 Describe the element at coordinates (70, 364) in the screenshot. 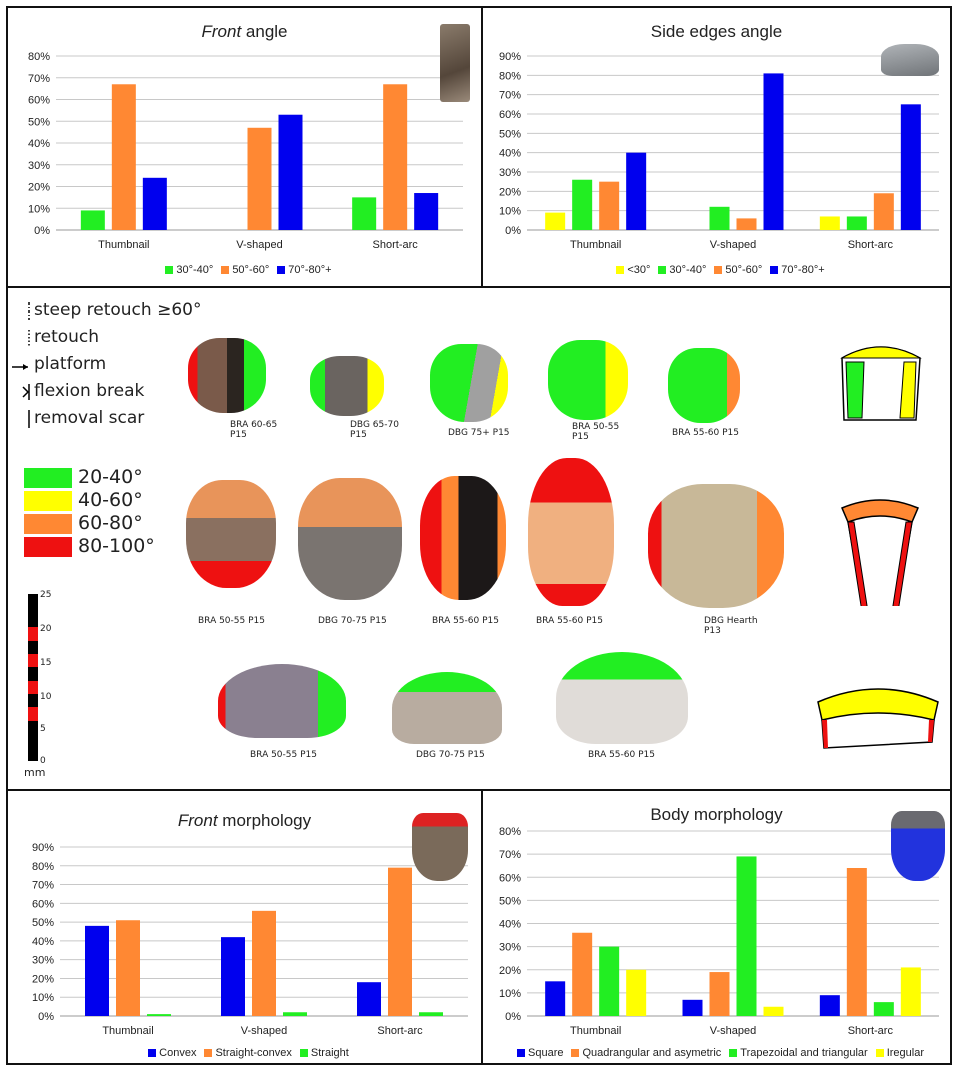

I see `legend-platform: platform` at that location.